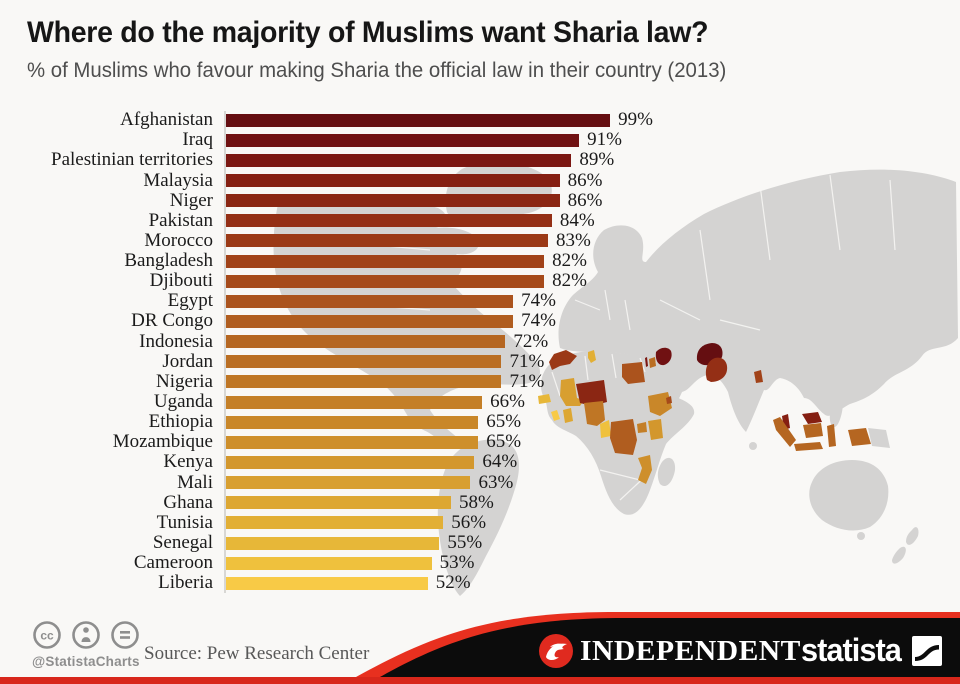  Describe the element at coordinates (572, 392) in the screenshot. I see `map-country-mali` at that location.